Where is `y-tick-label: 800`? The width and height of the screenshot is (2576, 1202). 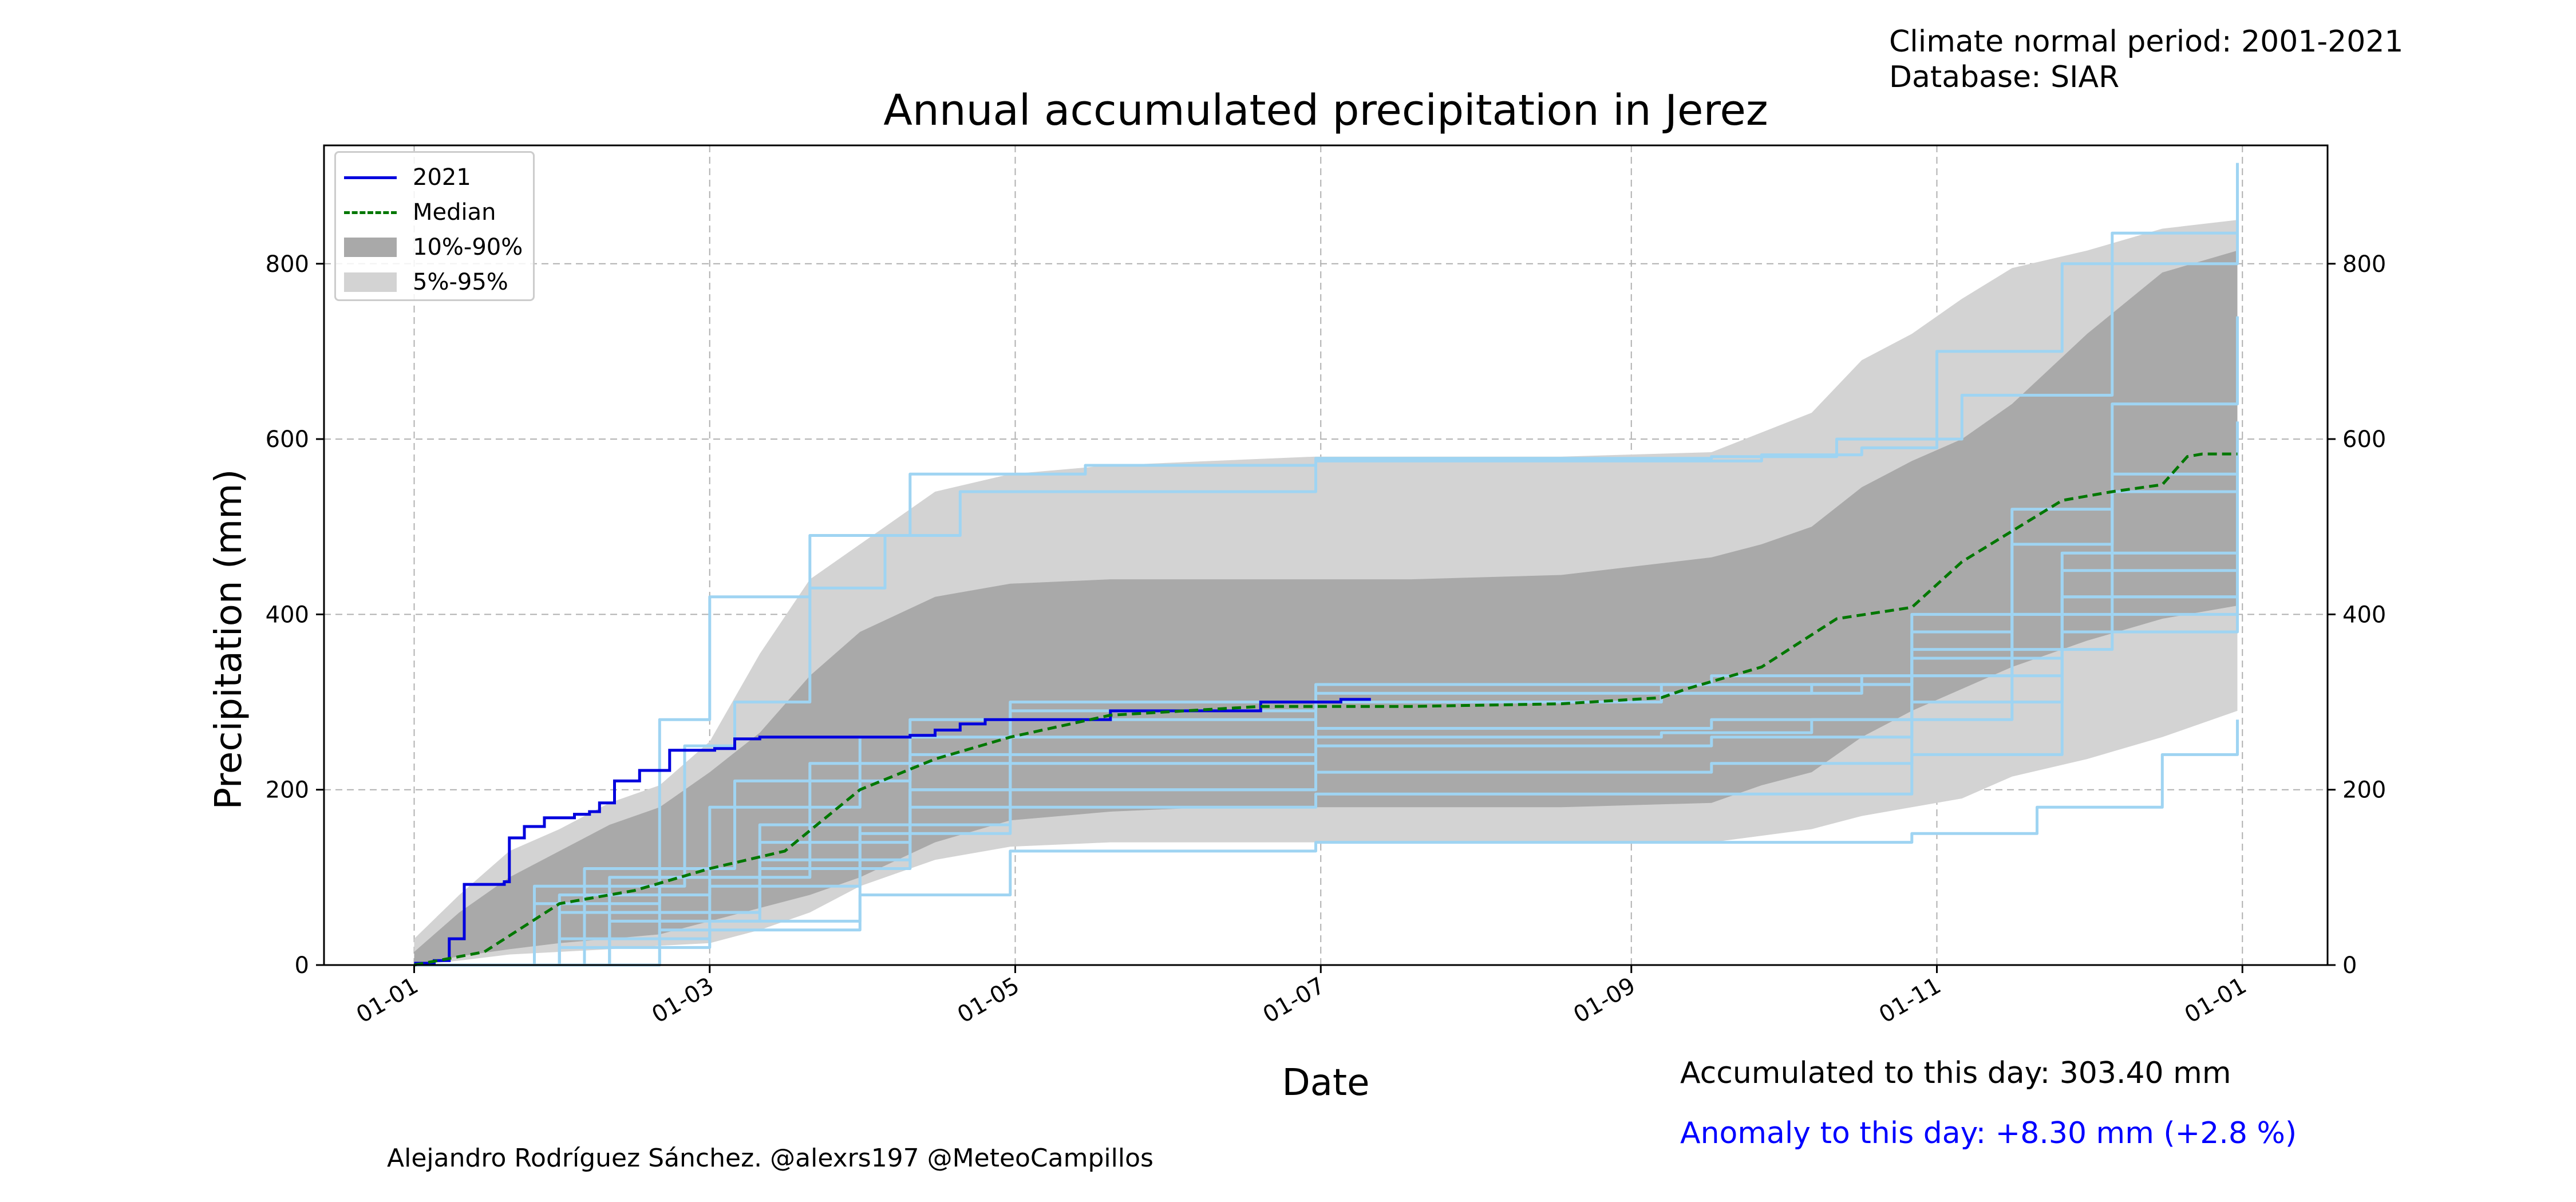
y-tick-label: 800 is located at coordinates (287, 265).